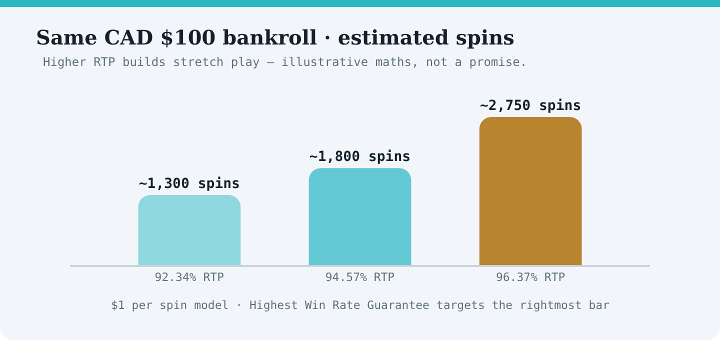 The height and width of the screenshot is (340, 720). What do you see at coordinates (360, 305) in the screenshot?
I see `text: $1 per spin model · Highest Win Rate Guarantee targets the rightmost bar` at bounding box center [360, 305].